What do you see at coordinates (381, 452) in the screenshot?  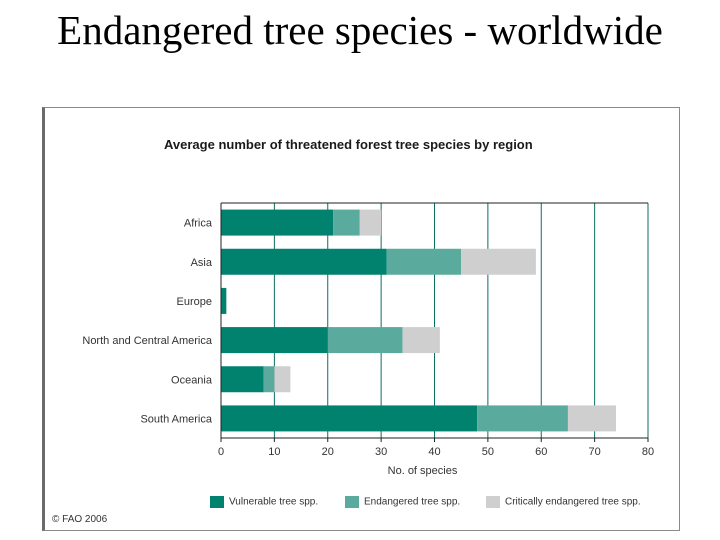 I see `x-tick-label: 30` at bounding box center [381, 452].